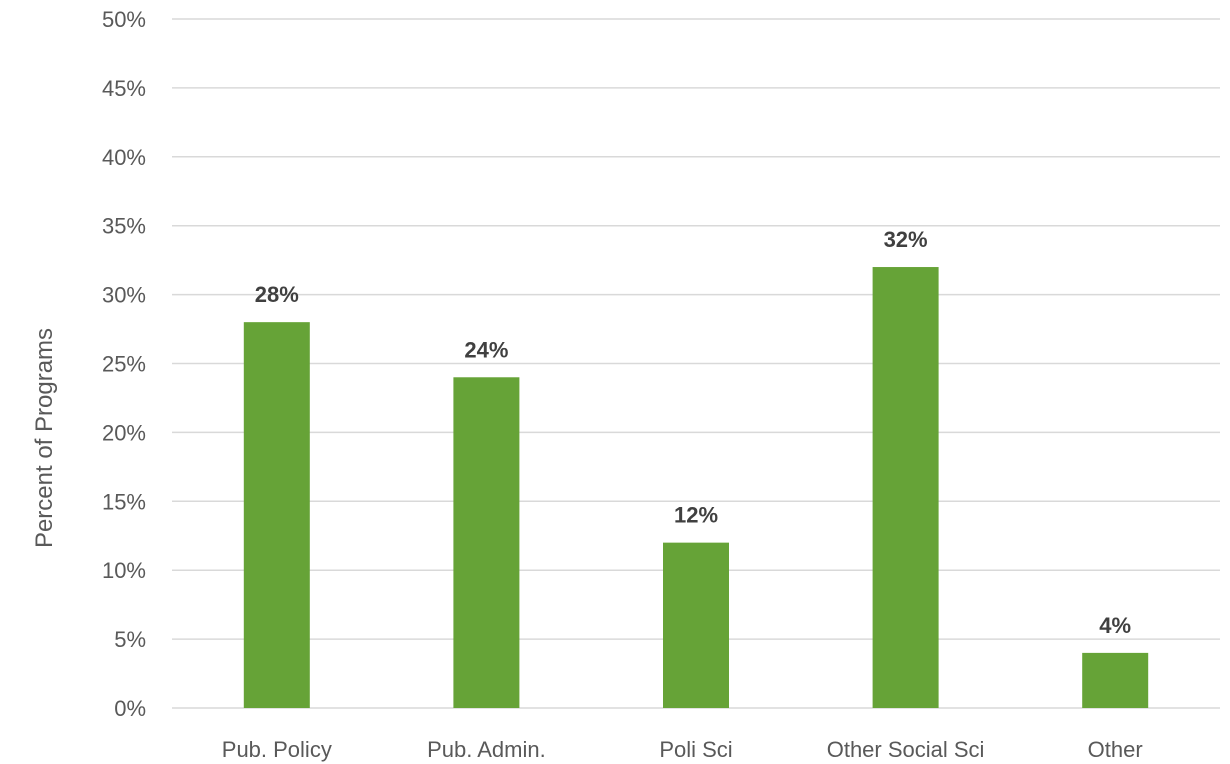 The height and width of the screenshot is (764, 1230). What do you see at coordinates (124, 157) in the screenshot?
I see `y-tick-label: 40%` at bounding box center [124, 157].